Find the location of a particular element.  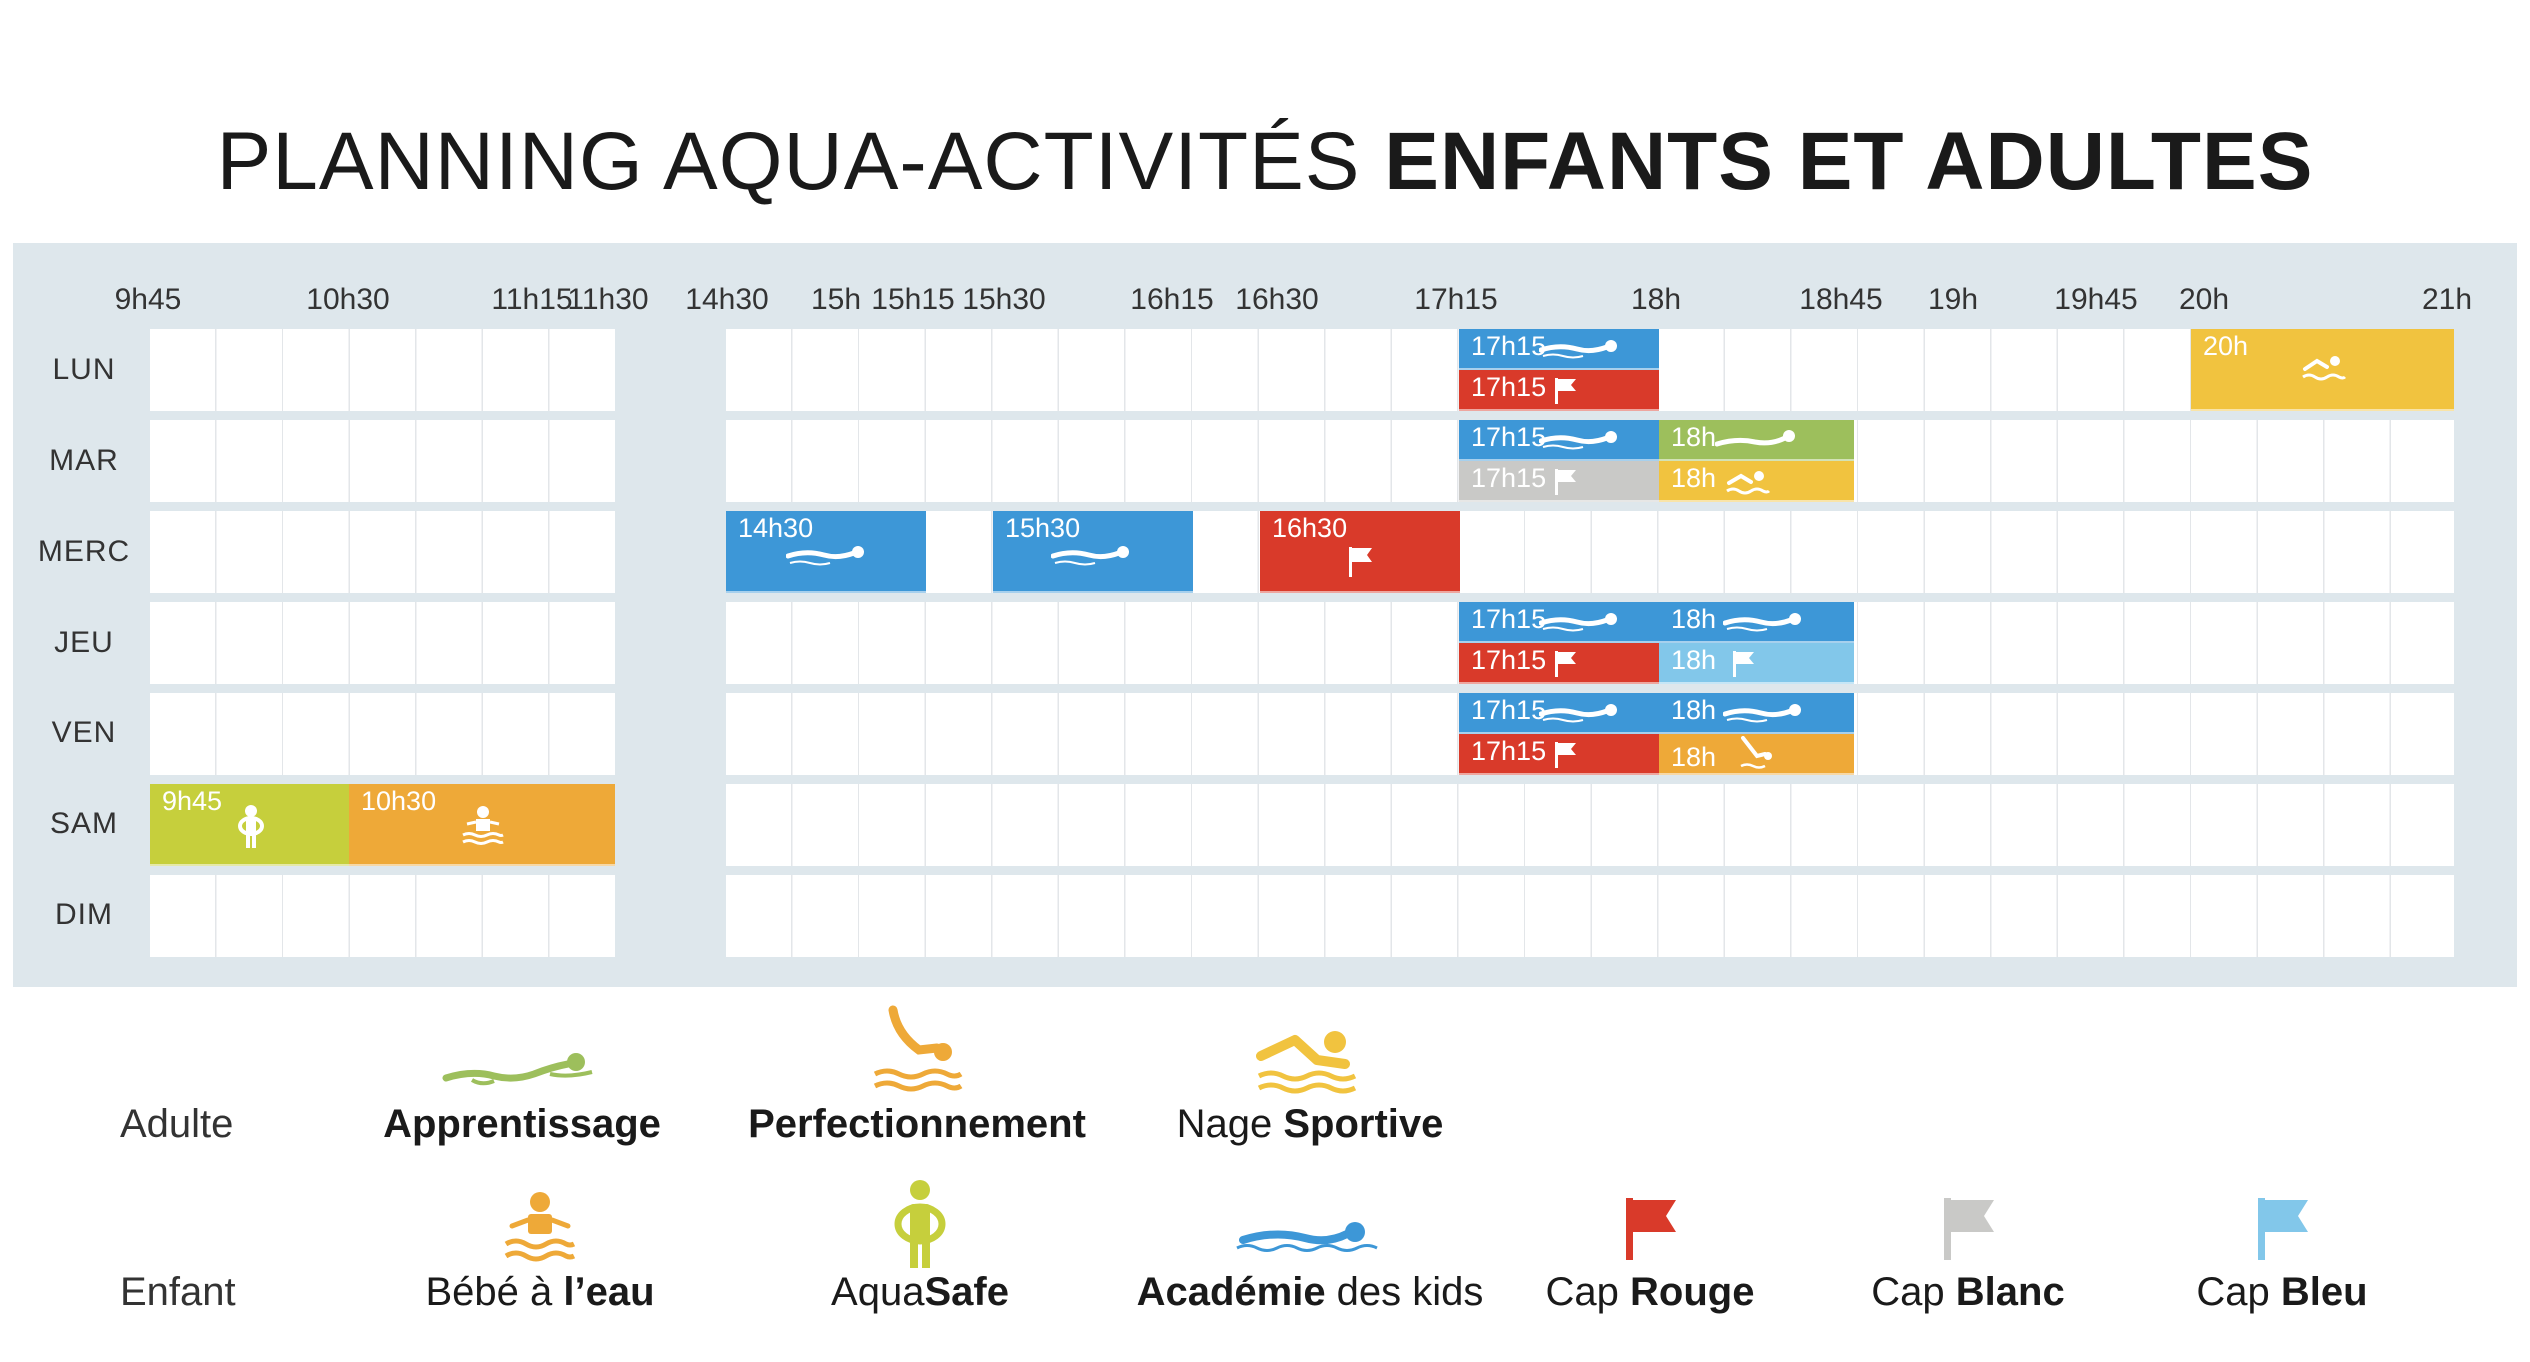

time-label: 19h45 is located at coordinates (2096, 299).